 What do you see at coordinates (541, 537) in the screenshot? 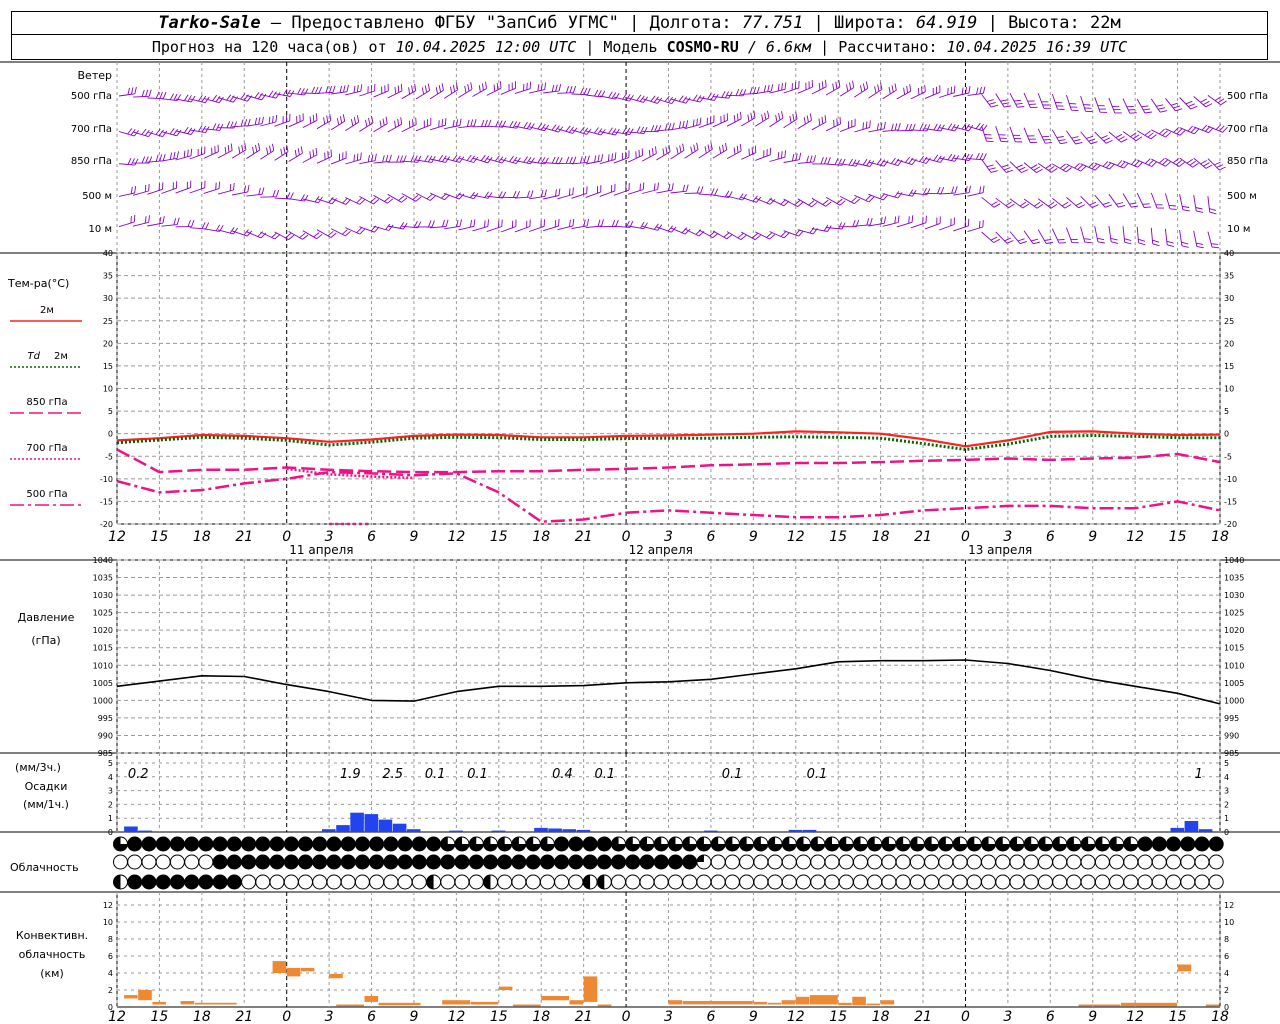
I see `x-tick-label: 18` at bounding box center [541, 537].